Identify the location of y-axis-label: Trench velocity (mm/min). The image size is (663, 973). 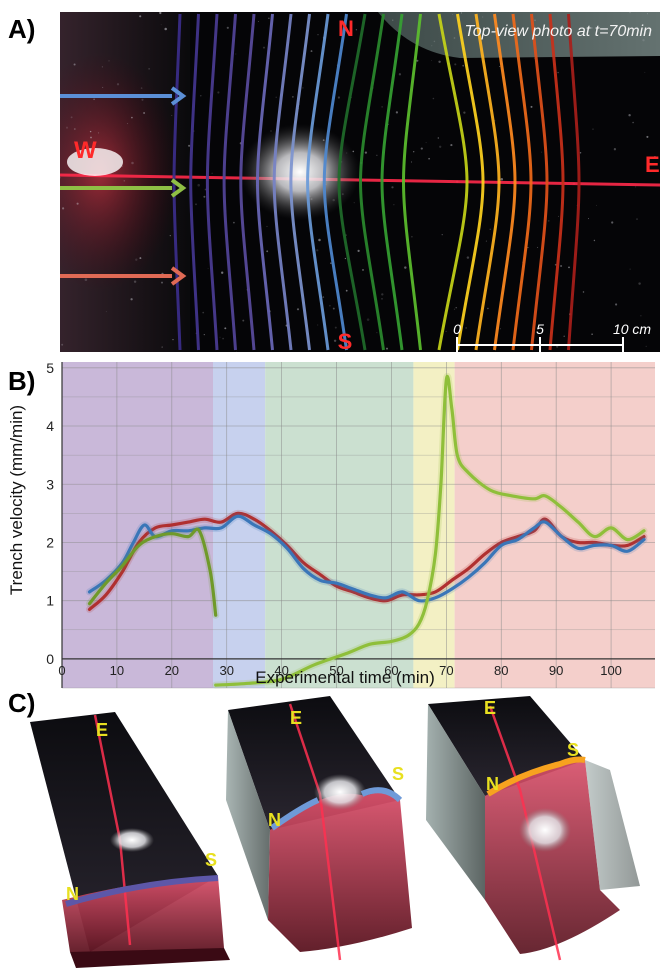
(16, 500).